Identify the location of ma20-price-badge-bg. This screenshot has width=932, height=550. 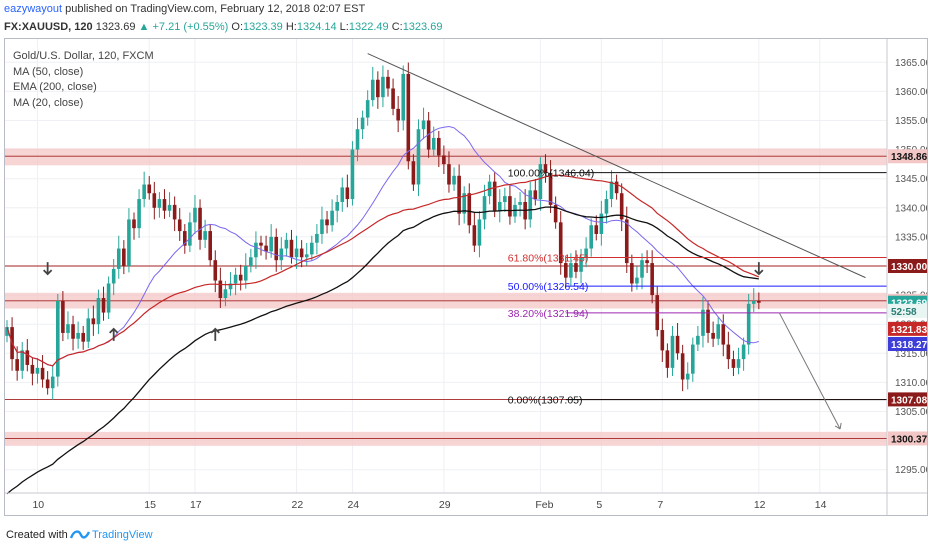
(907, 343).